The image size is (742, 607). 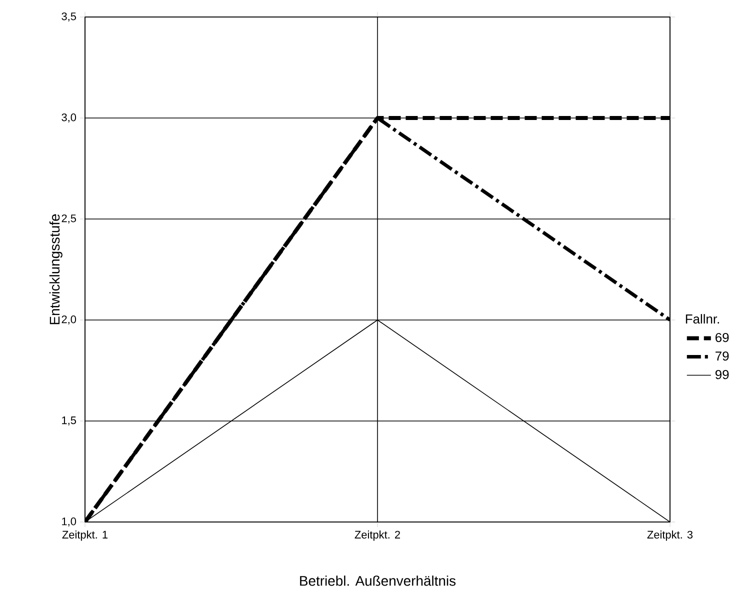 What do you see at coordinates (722, 375) in the screenshot?
I see `legend-label: 99` at bounding box center [722, 375].